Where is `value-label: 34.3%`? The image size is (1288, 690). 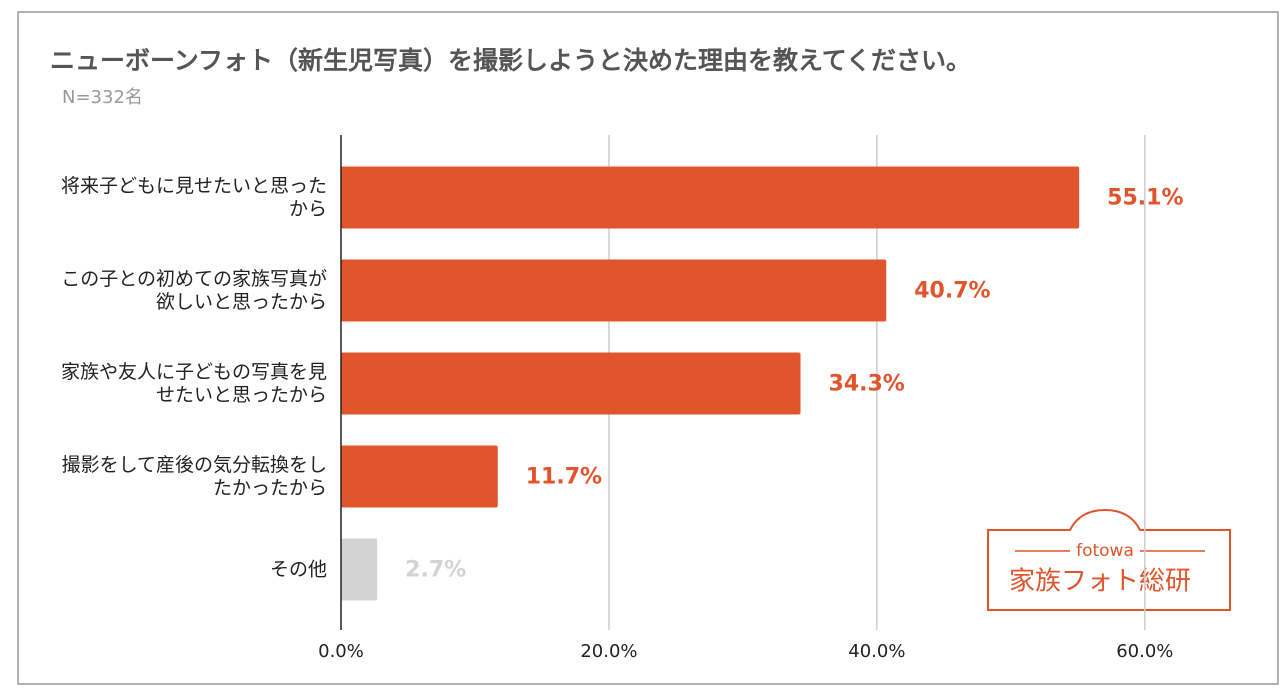
value-label: 34.3% is located at coordinates (867, 384).